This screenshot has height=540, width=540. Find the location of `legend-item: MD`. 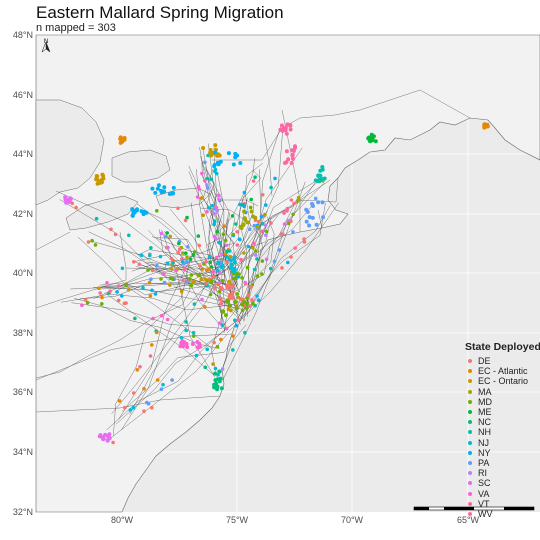

legend-item: MD is located at coordinates (504, 402).